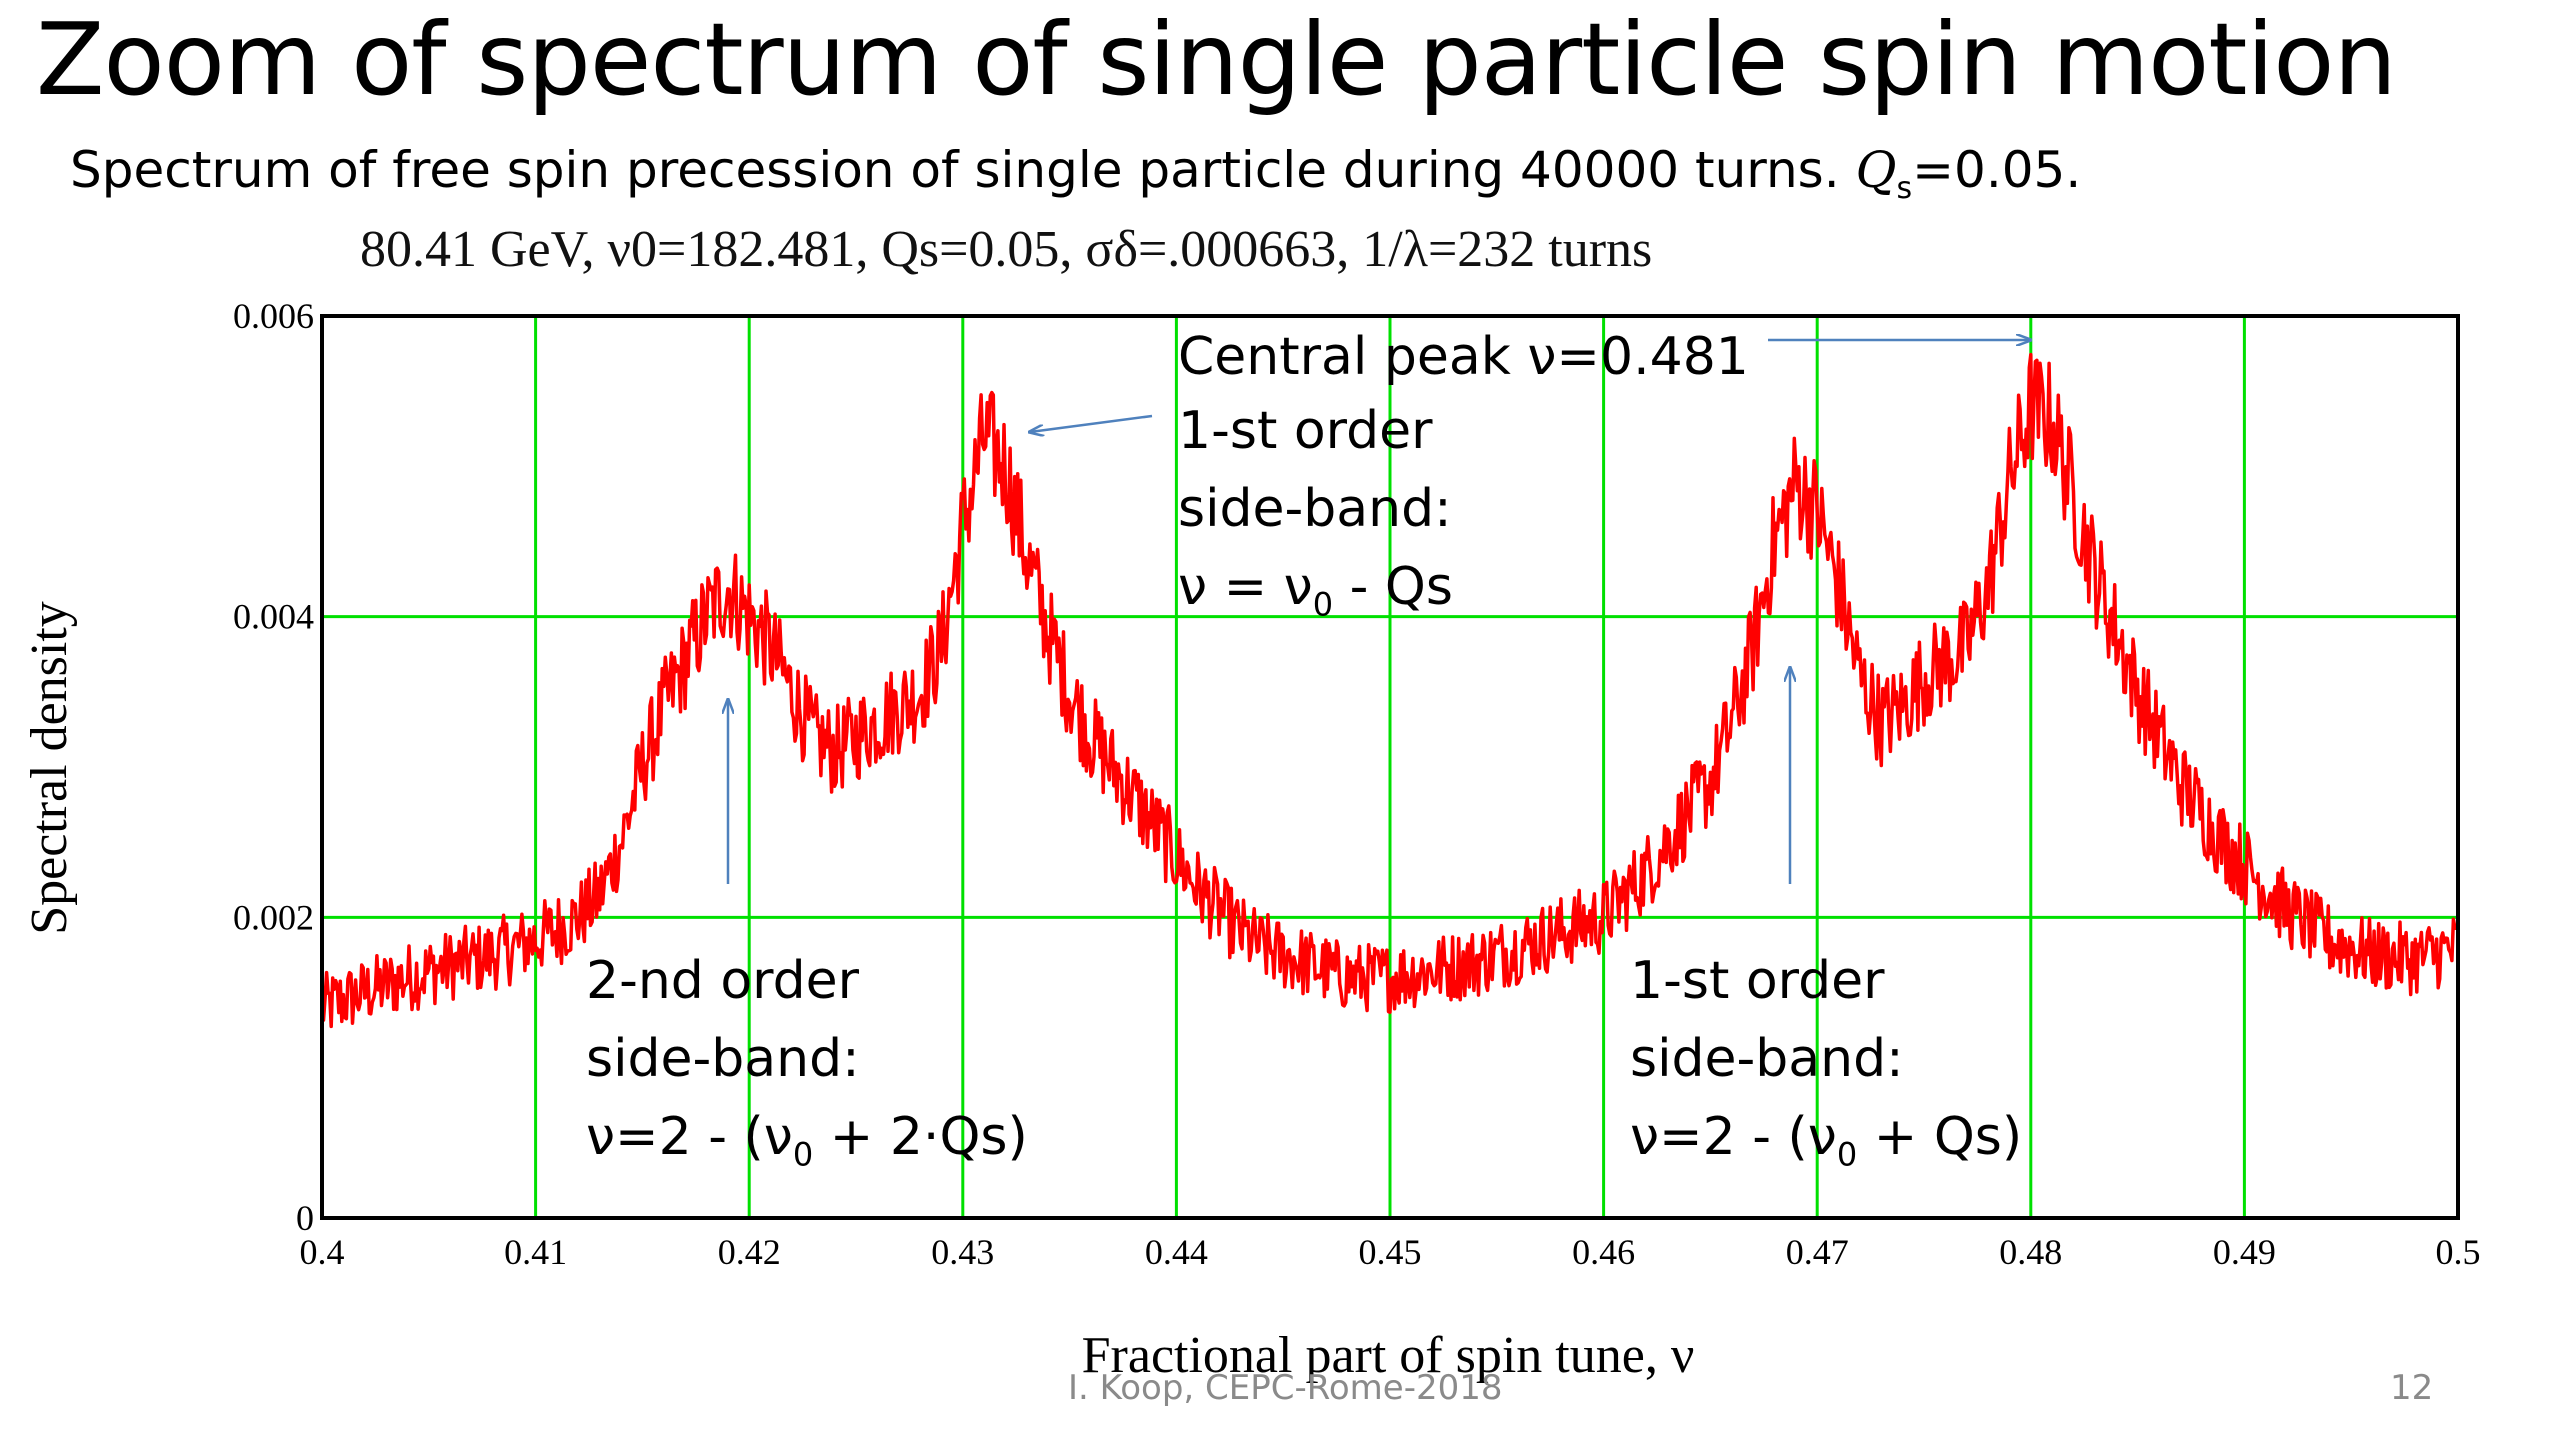 This screenshot has width=2560, height=1440. Describe the element at coordinates (749, 1252) in the screenshot. I see `x-tick-label: 0.42` at that location.